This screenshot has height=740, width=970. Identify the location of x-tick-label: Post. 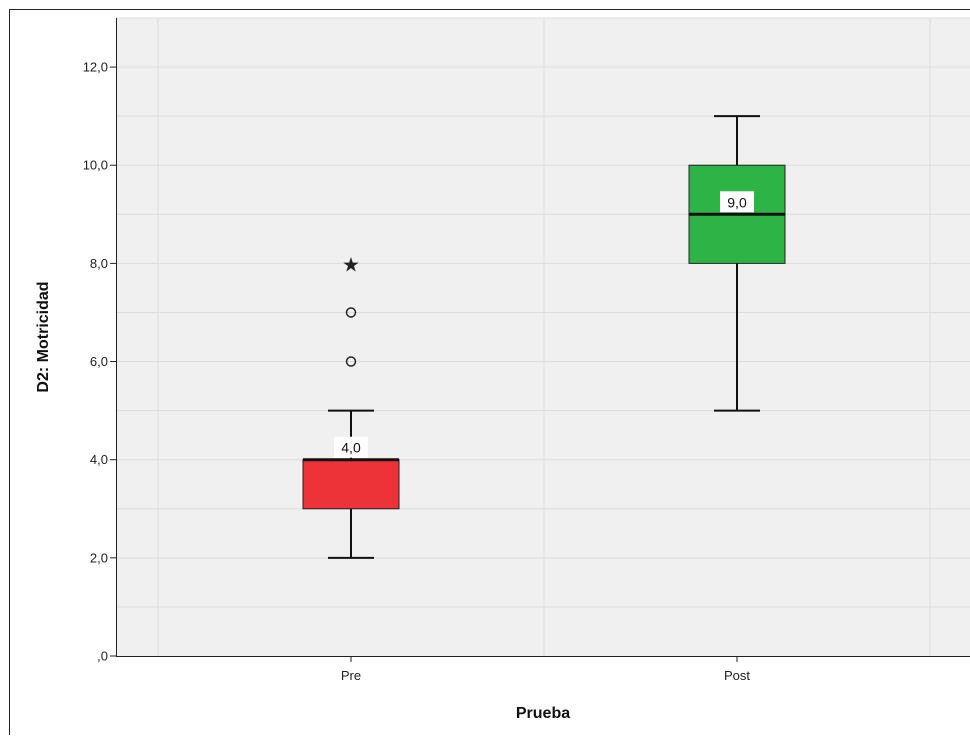
(737, 675).